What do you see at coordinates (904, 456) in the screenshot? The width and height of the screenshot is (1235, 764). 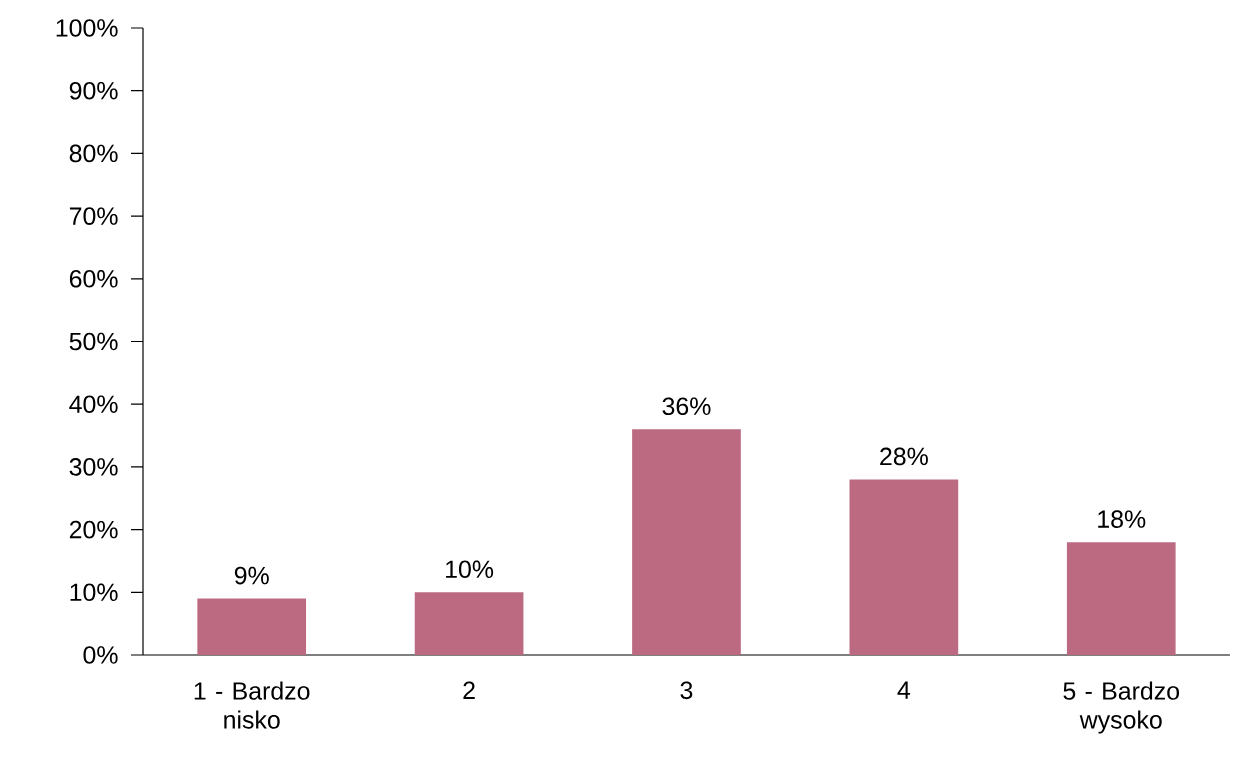 I see `data-label: 28%` at bounding box center [904, 456].